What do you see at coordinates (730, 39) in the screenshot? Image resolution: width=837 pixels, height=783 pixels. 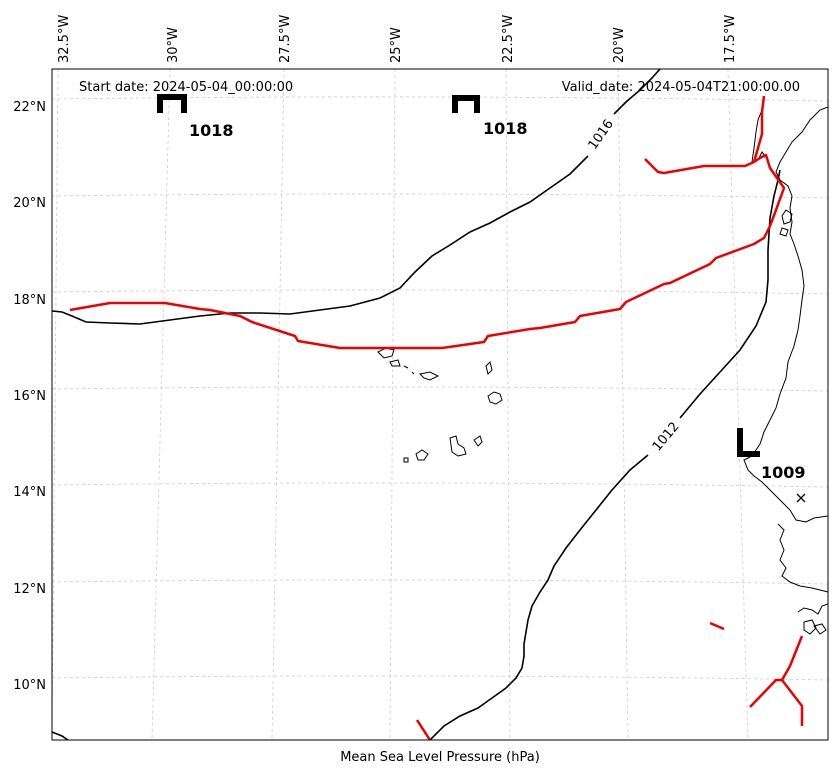 I see `lon-tick-label: 17.5°W` at bounding box center [730, 39].